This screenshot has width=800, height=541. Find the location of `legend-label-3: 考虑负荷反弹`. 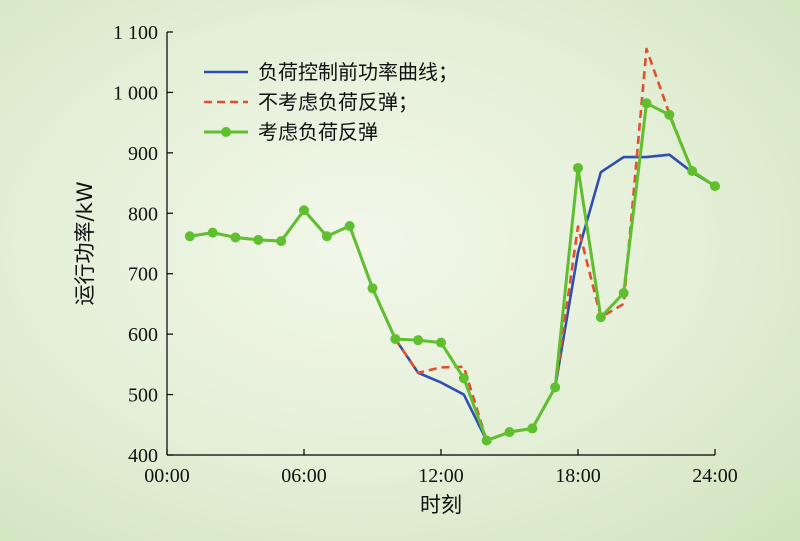

legend-label-3: 考虑负荷反弹 is located at coordinates (318, 132).